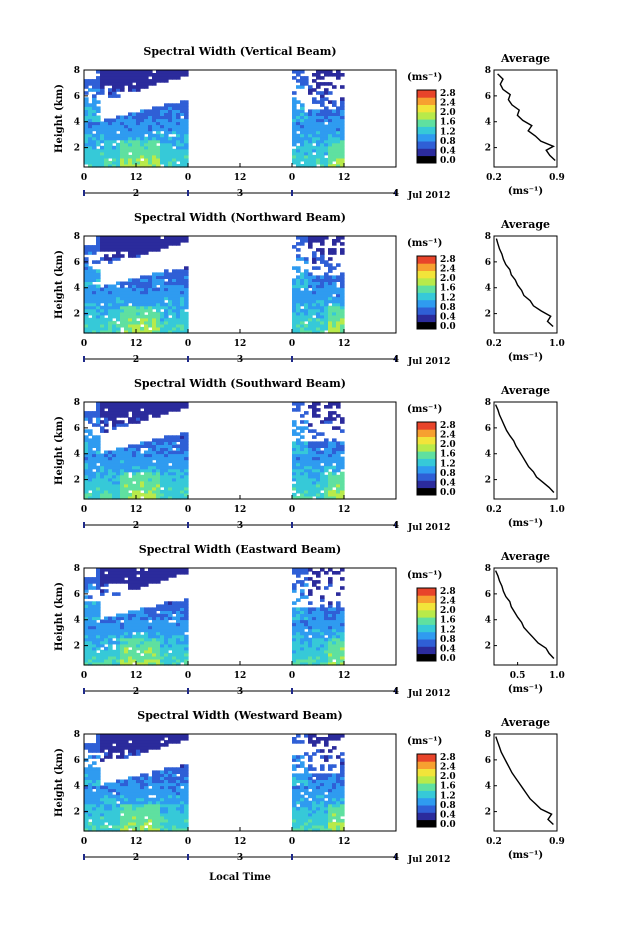 This screenshot has height=929, width=618. What do you see at coordinates (59, 616) in the screenshot?
I see `y-axis-label: Height (km)` at bounding box center [59, 616].